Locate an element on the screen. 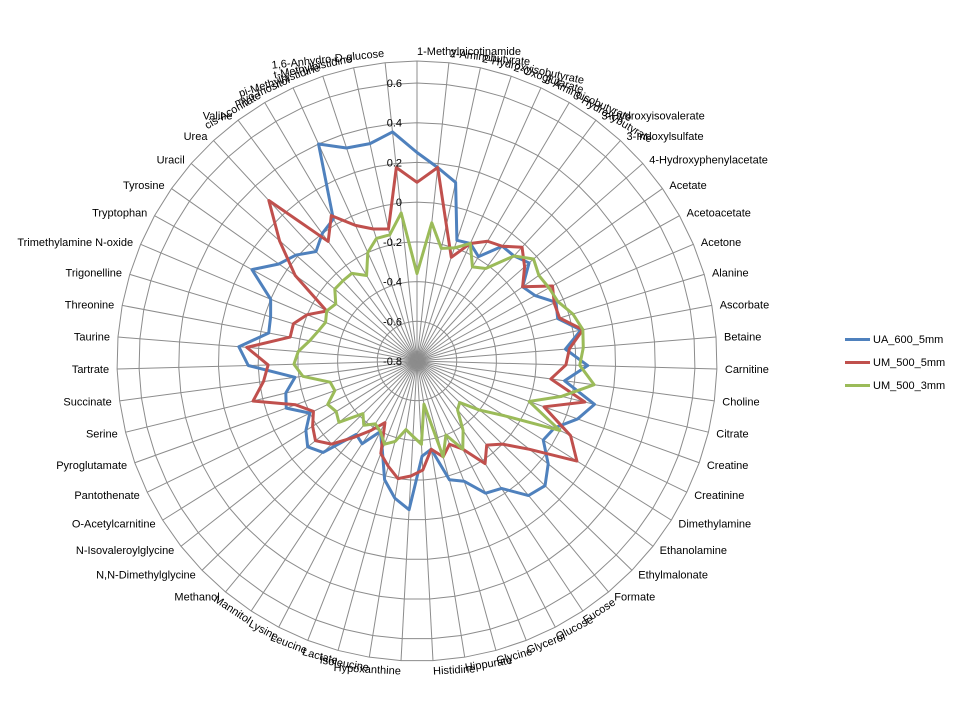 The image size is (960, 720). category-label: Ethylmalonate is located at coordinates (673, 575).